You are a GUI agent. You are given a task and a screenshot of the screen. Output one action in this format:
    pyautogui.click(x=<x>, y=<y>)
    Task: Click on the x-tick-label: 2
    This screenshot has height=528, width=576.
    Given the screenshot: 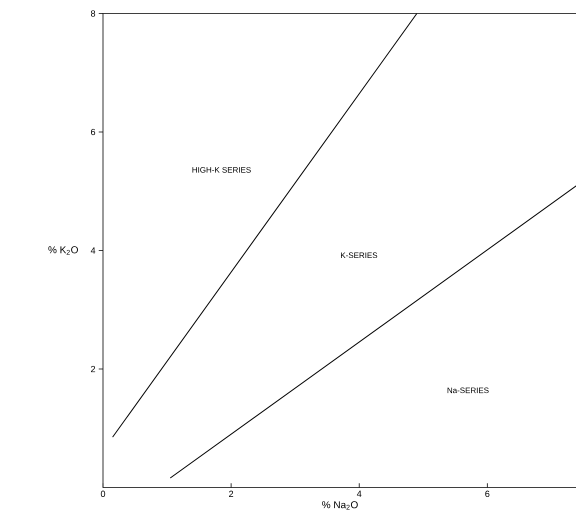 What is the action you would take?
    pyautogui.click(x=231, y=493)
    